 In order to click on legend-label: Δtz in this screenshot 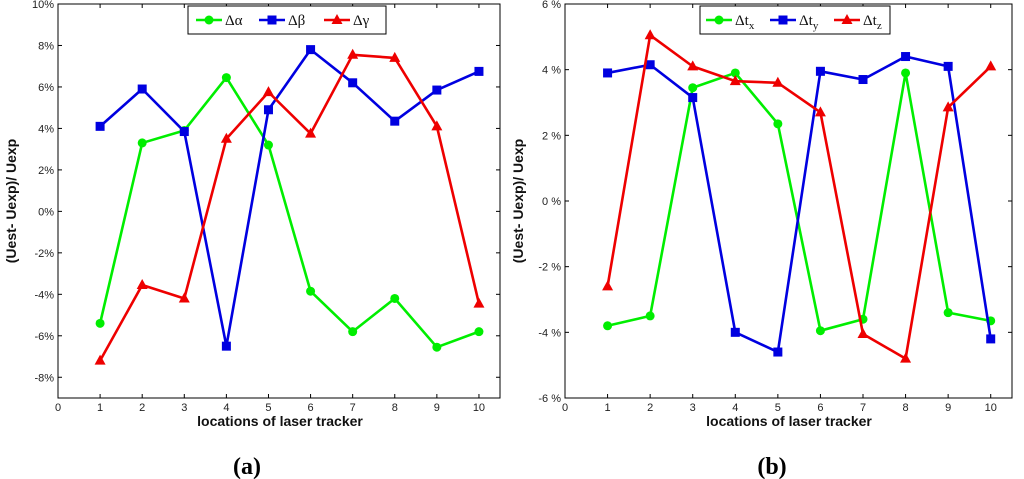, I will do `click(872, 22)`.